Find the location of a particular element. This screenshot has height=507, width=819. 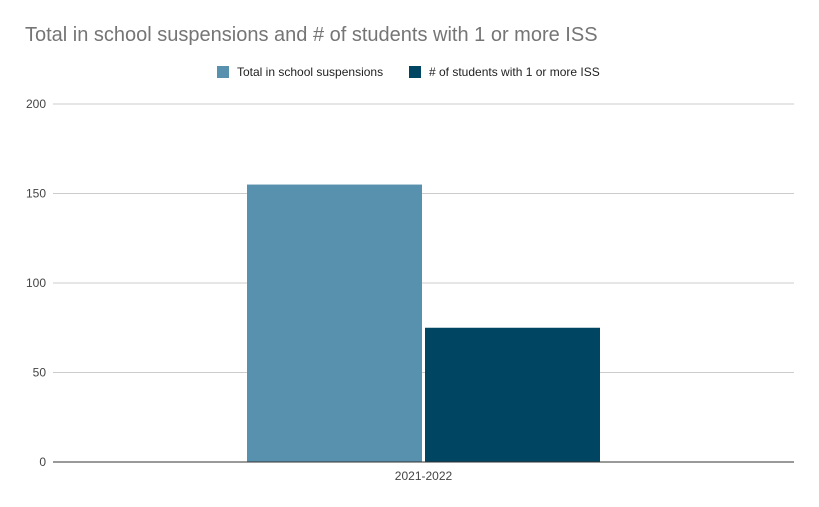

legend-item-students-iss: # of students with 1 or more ISS is located at coordinates (504, 72).